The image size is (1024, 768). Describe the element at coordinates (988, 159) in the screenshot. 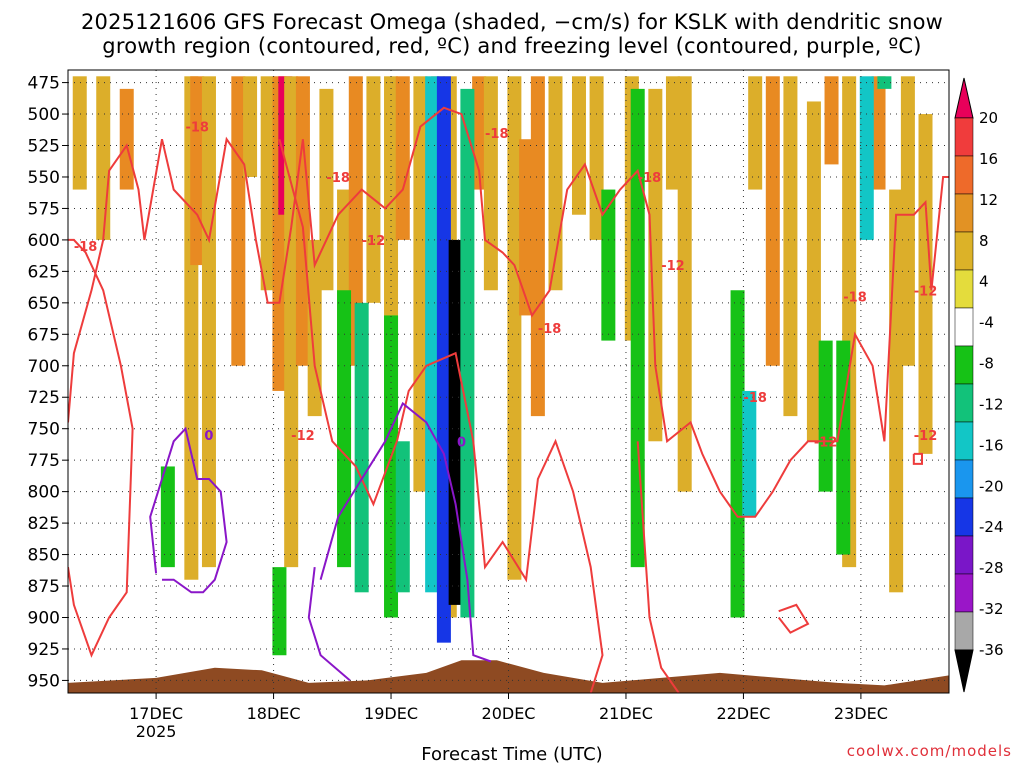

I see `colorbar-label: 16` at that location.